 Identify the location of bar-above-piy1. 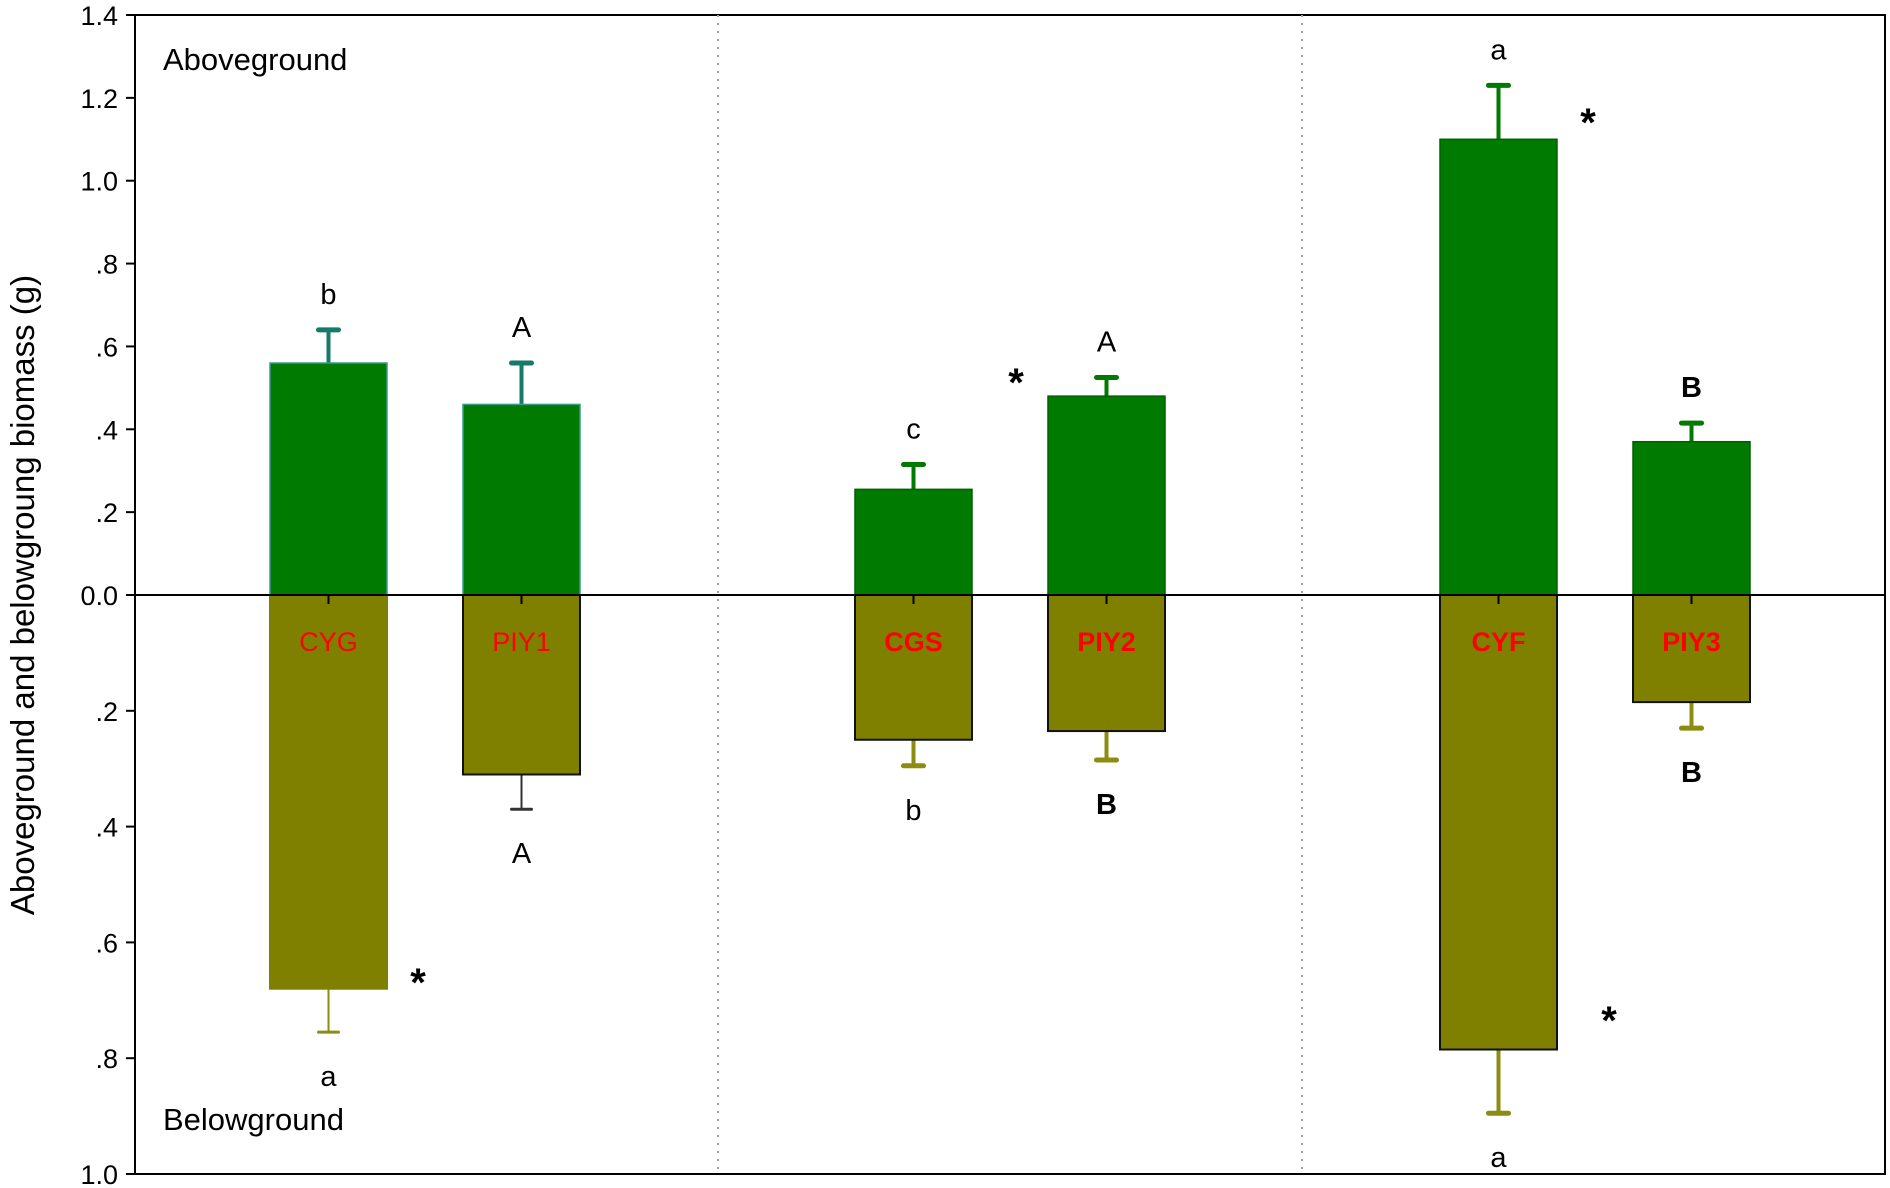
(521, 499).